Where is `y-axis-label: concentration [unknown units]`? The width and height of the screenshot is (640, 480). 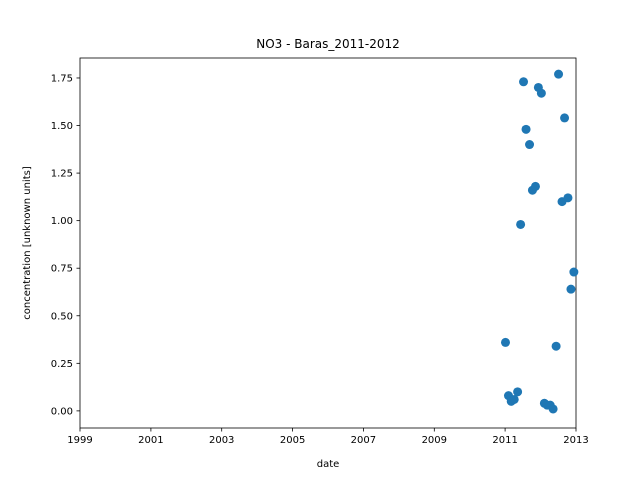
y-axis-label: concentration [unknown units] is located at coordinates (27, 243).